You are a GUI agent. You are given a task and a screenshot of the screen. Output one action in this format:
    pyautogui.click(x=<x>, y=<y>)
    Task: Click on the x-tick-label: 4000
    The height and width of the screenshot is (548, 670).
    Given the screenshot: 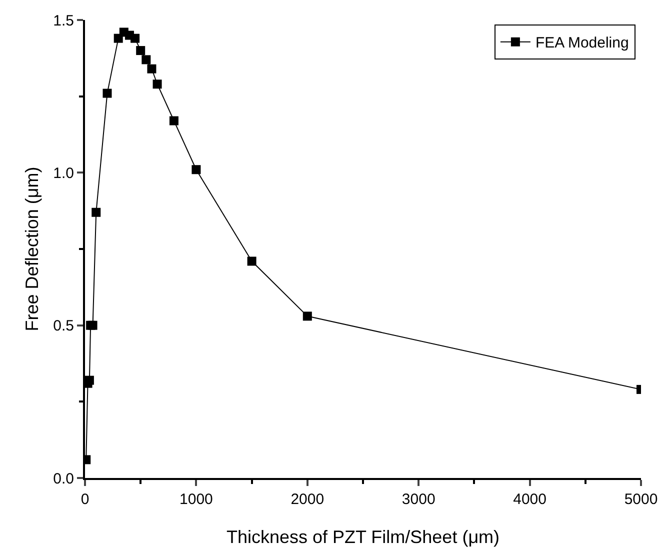 What is the action you would take?
    pyautogui.click(x=529, y=499)
    